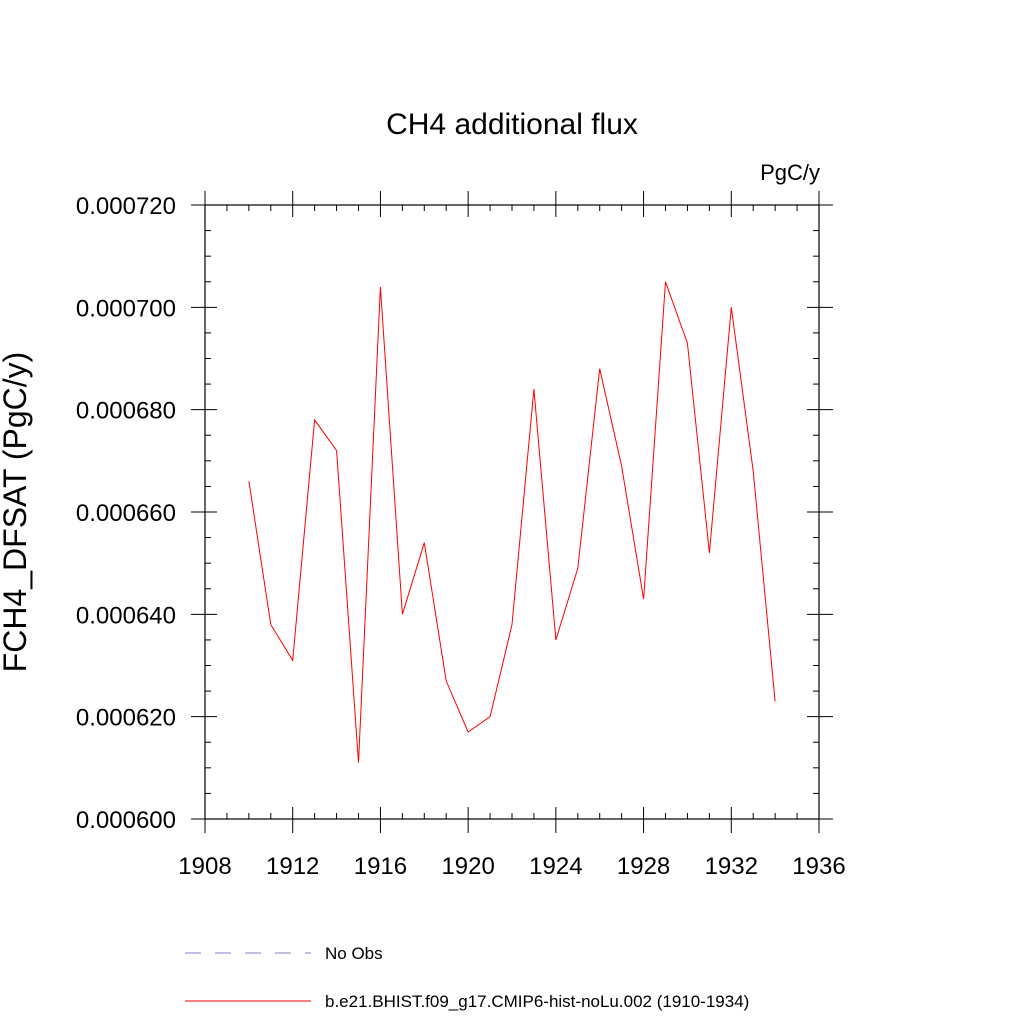 Image resolution: width=1024 pixels, height=1024 pixels. What do you see at coordinates (511, 866) in the screenshot?
I see `x-tick-labels: 1908 1912 1916 1920 1924 1928 1932 1936` at bounding box center [511, 866].